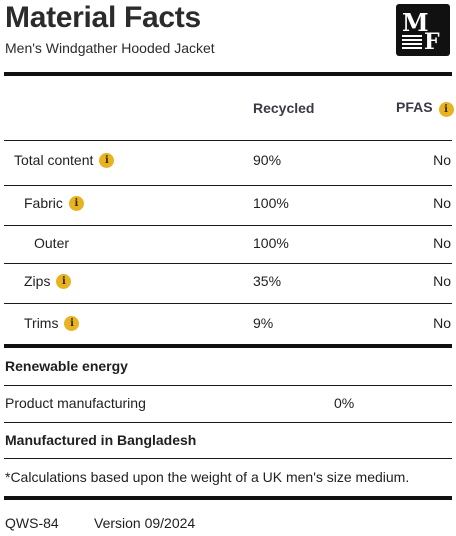 This screenshot has width=456, height=536. I want to click on product-code: QWS-84, so click(32, 523).